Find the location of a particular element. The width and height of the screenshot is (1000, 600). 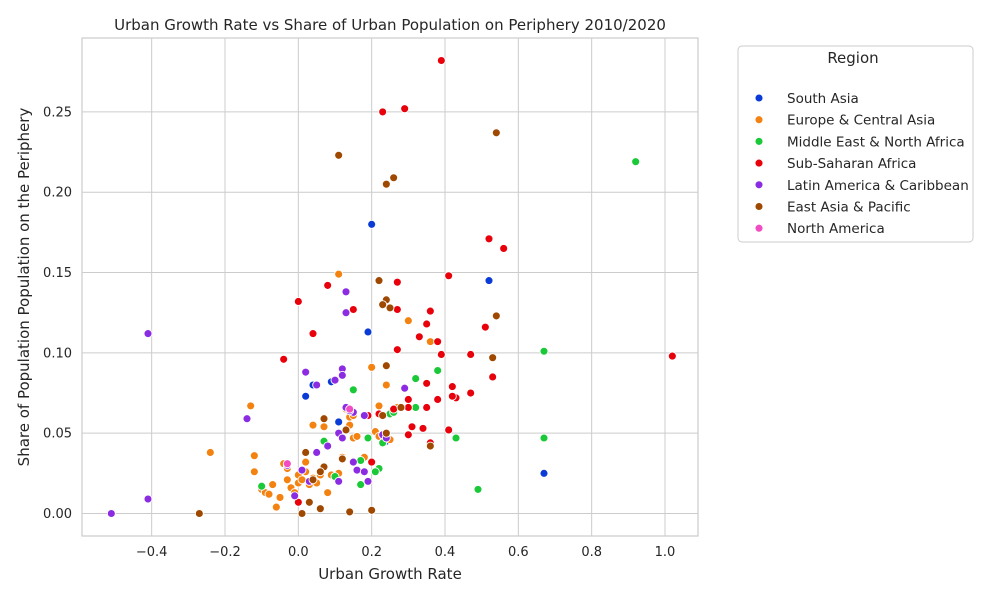

x-tick-label: 1.0 is located at coordinates (665, 552).